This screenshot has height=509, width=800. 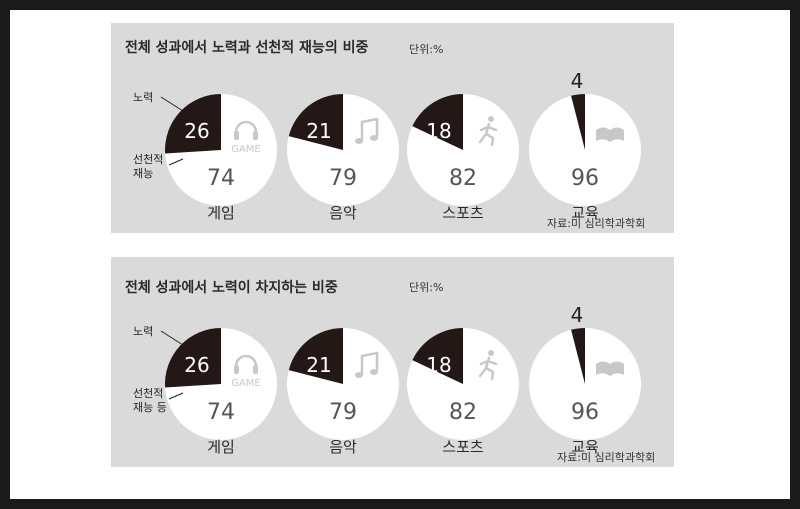 I want to click on legend-talent-label: 재능 등, so click(x=150, y=407).